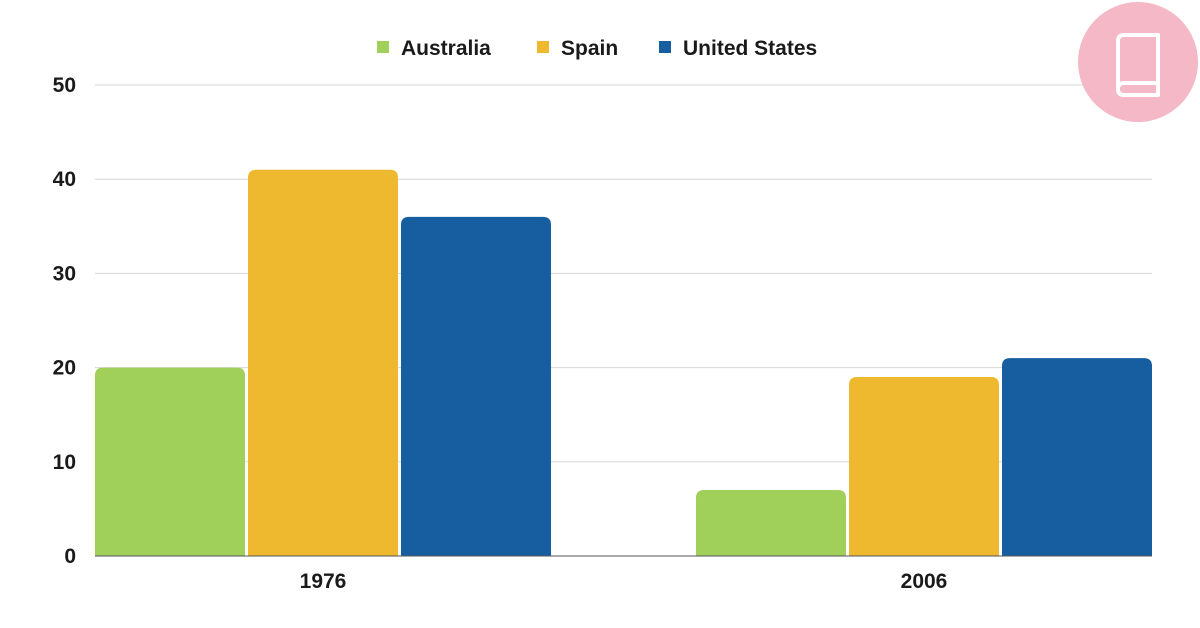  What do you see at coordinates (64, 273) in the screenshot?
I see `y-tick-label: 30` at bounding box center [64, 273].